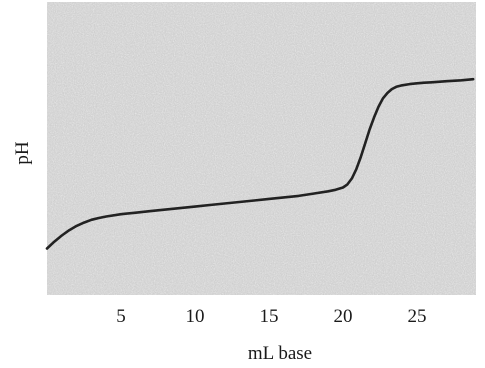  Describe the element at coordinates (121, 316) in the screenshot. I see `x-tick-label-5: 5` at that location.